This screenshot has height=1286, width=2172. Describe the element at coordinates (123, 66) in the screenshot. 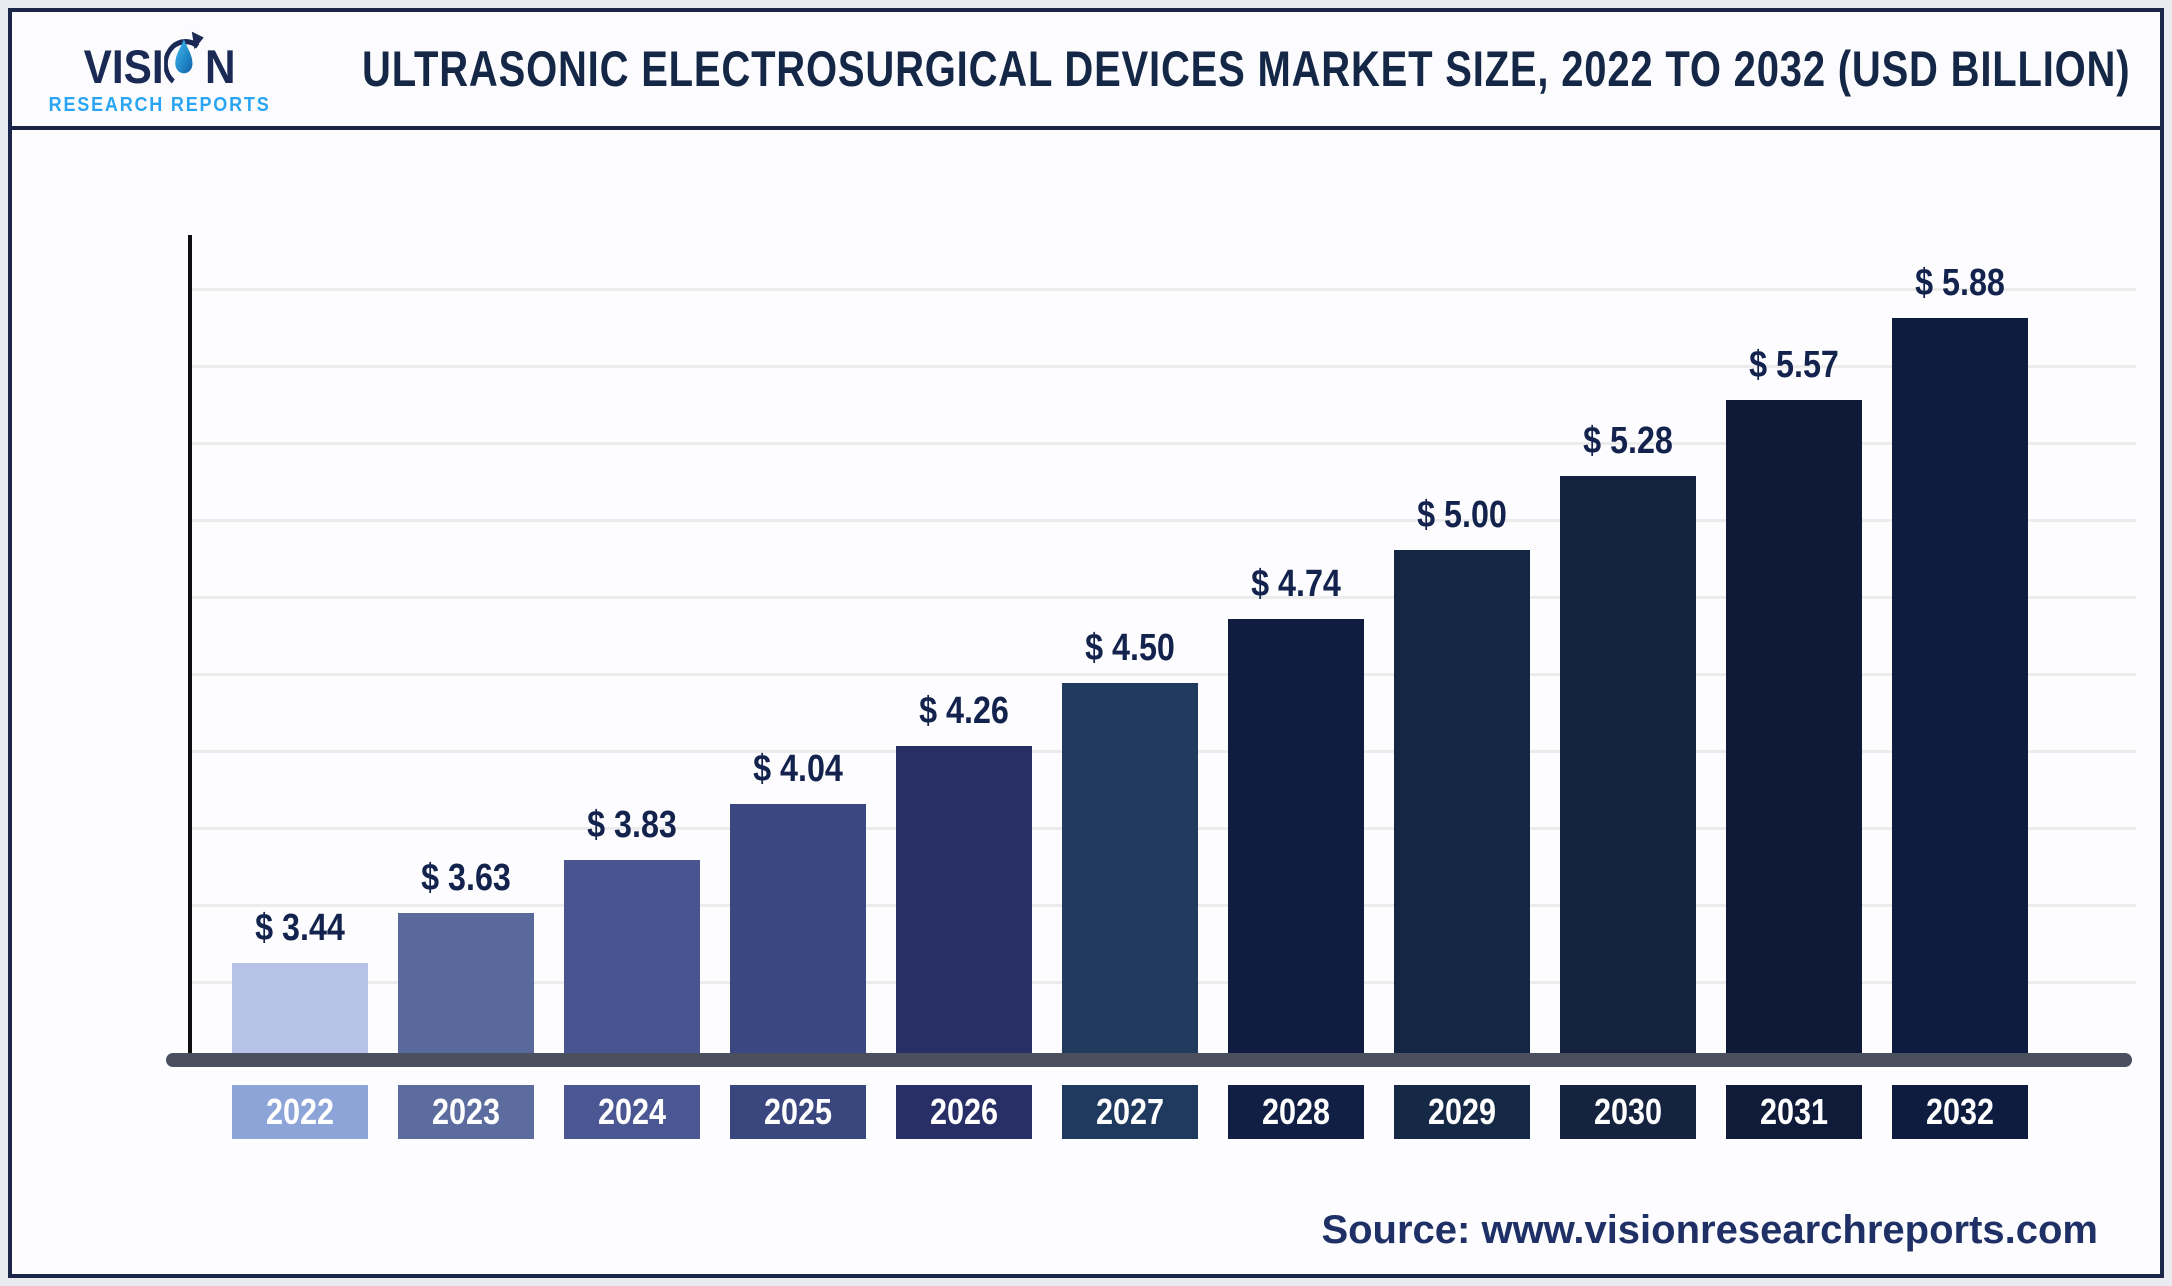

I see `logo-text-pre: VISI` at that location.